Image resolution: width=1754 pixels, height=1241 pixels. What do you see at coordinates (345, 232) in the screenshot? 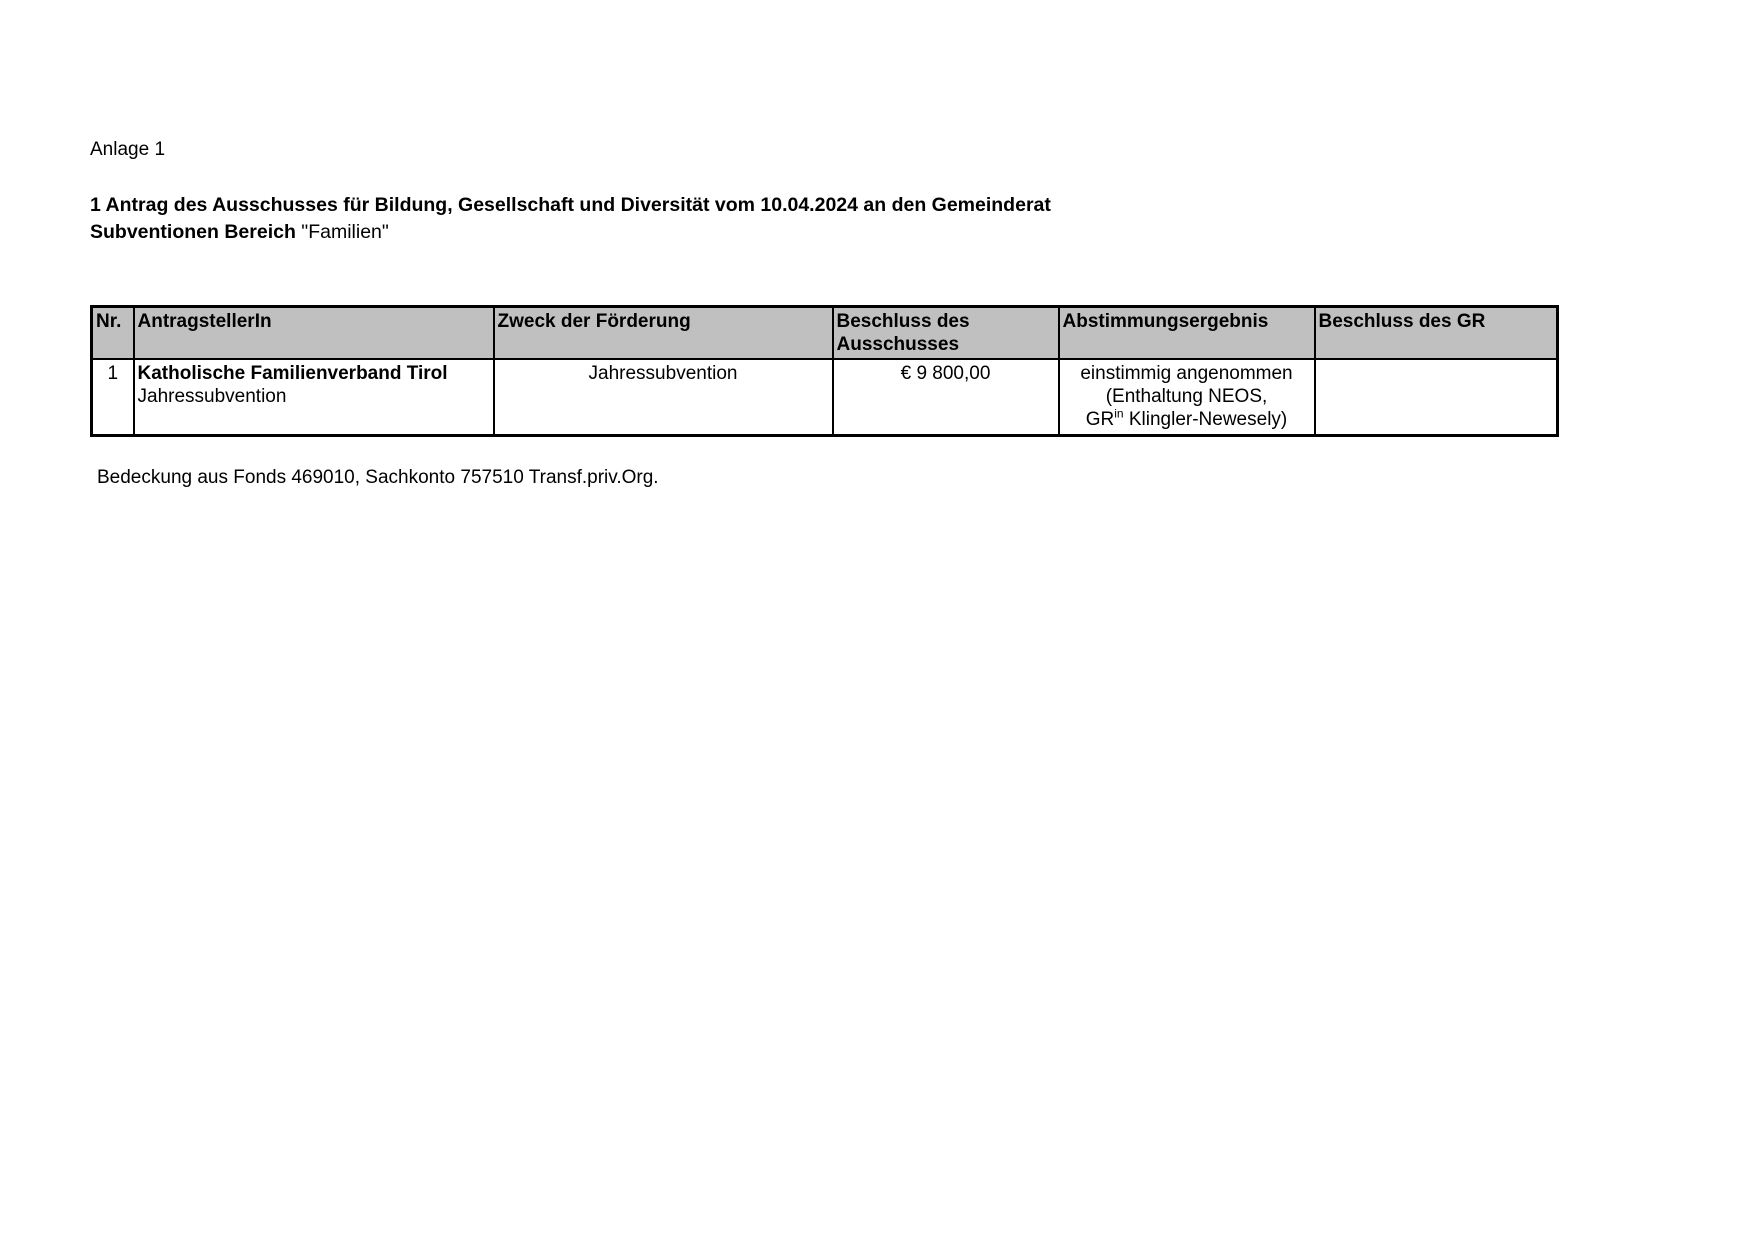
I see `heading-line2-quoted: "Familien"` at bounding box center [345, 232].